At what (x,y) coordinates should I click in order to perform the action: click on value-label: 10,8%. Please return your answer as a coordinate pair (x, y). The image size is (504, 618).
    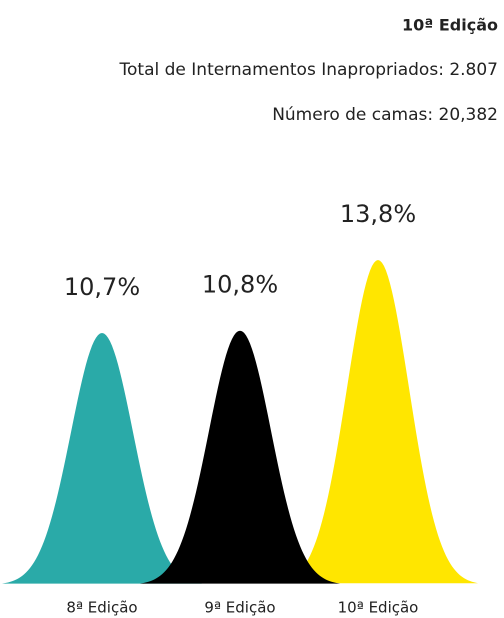
    Looking at the image, I should click on (240, 285).